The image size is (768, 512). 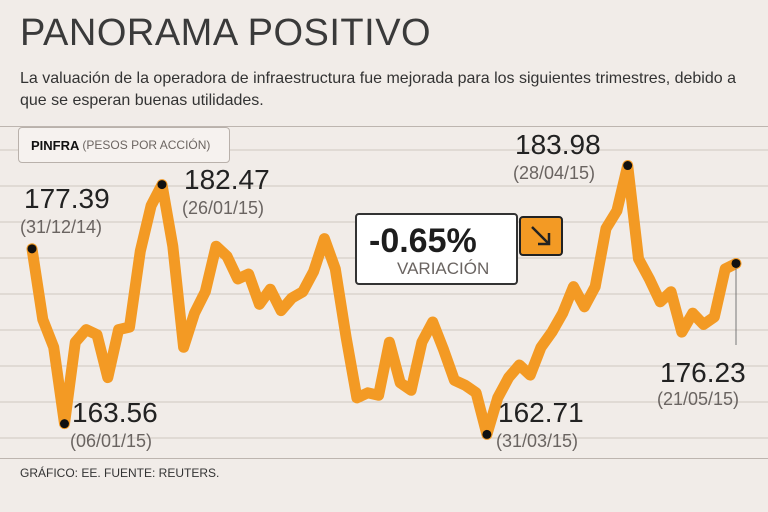 I want to click on legend-ticker: PINFRA, so click(x=55, y=145).